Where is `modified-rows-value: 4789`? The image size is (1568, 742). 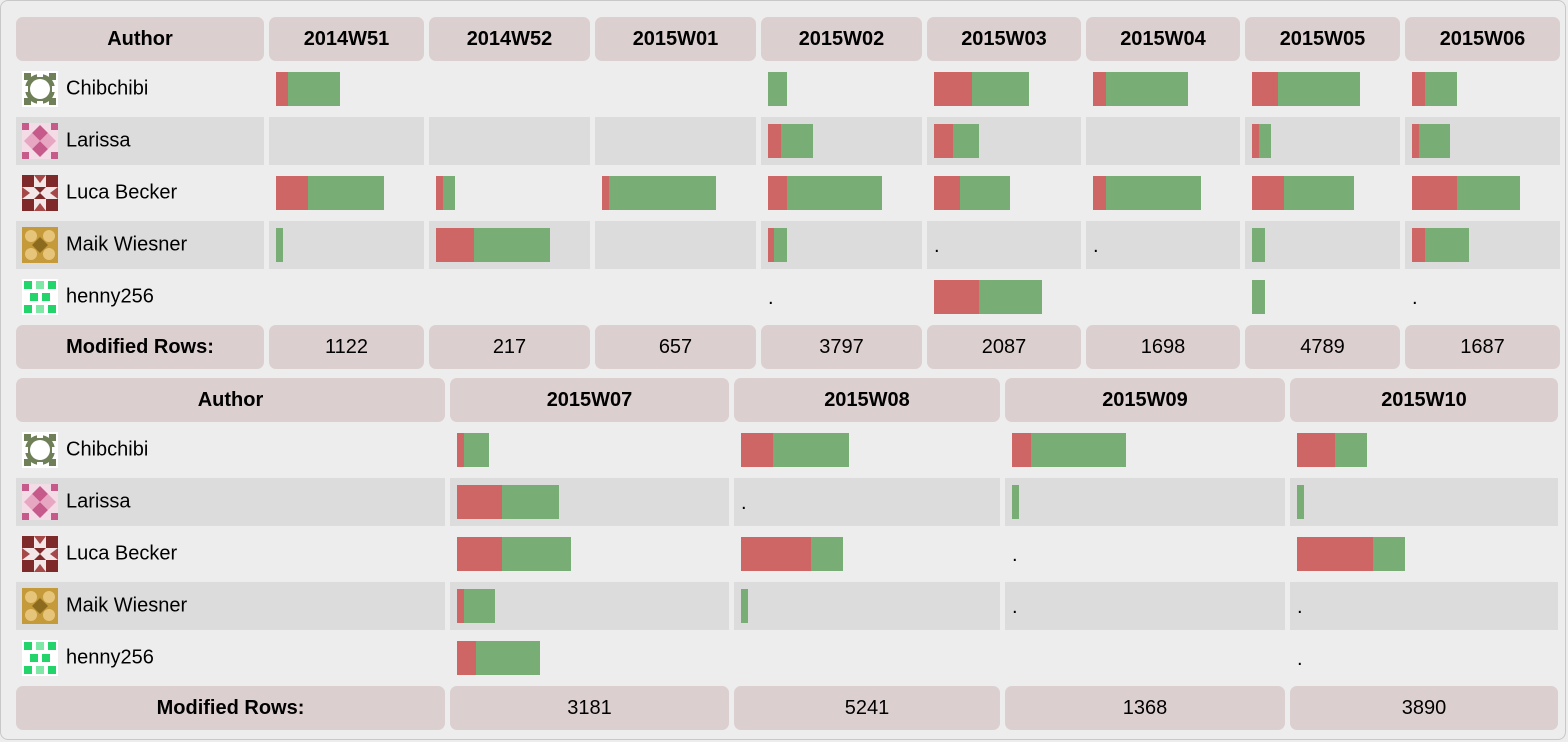
modified-rows-value: 4789 is located at coordinates (1322, 347).